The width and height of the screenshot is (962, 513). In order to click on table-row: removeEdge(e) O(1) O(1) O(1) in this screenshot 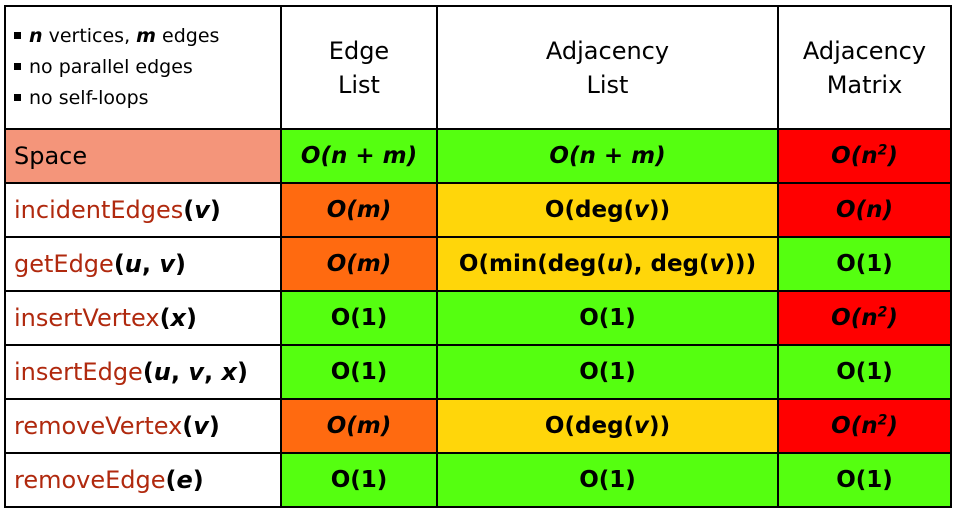, I will do `click(478, 480)`.